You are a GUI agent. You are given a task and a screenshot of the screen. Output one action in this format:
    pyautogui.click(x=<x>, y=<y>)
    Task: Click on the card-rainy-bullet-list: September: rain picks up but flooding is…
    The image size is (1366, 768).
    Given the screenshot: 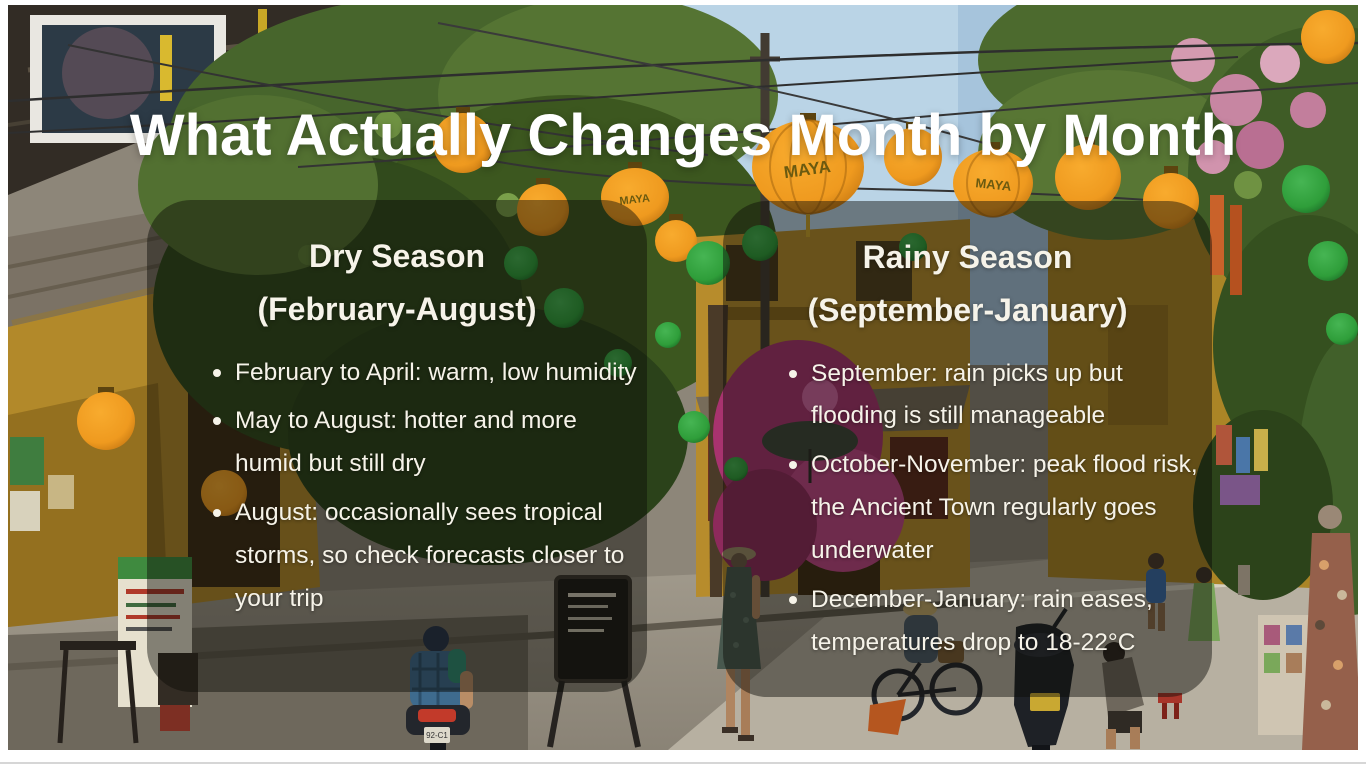 What is the action you would take?
    pyautogui.click(x=993, y=509)
    